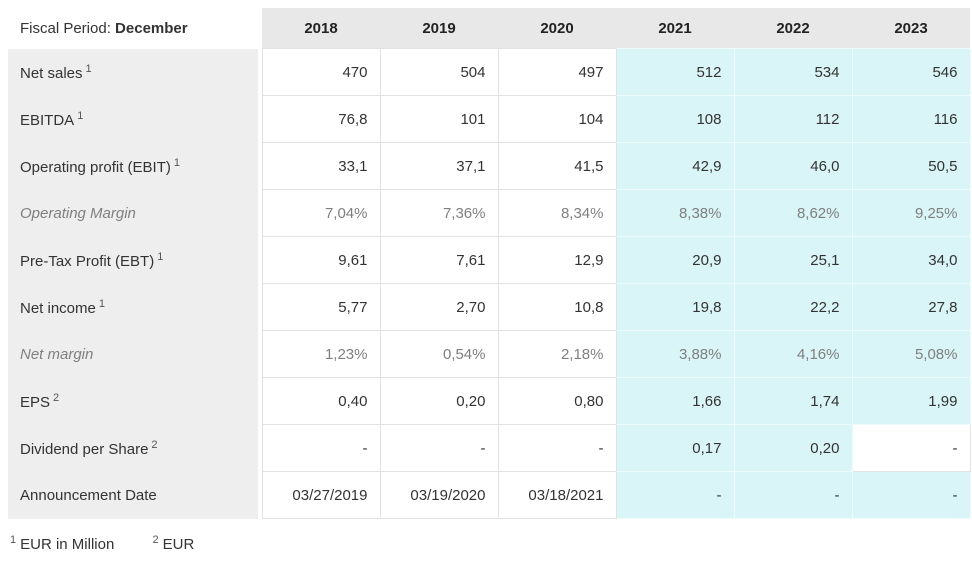  What do you see at coordinates (155, 540) in the screenshot?
I see `footnote-2-sup: 2` at bounding box center [155, 540].